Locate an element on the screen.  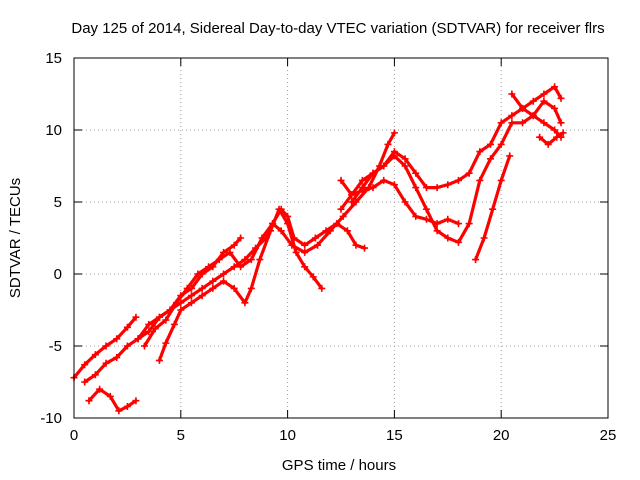
x-tick-label: 20 is located at coordinates (501, 435).